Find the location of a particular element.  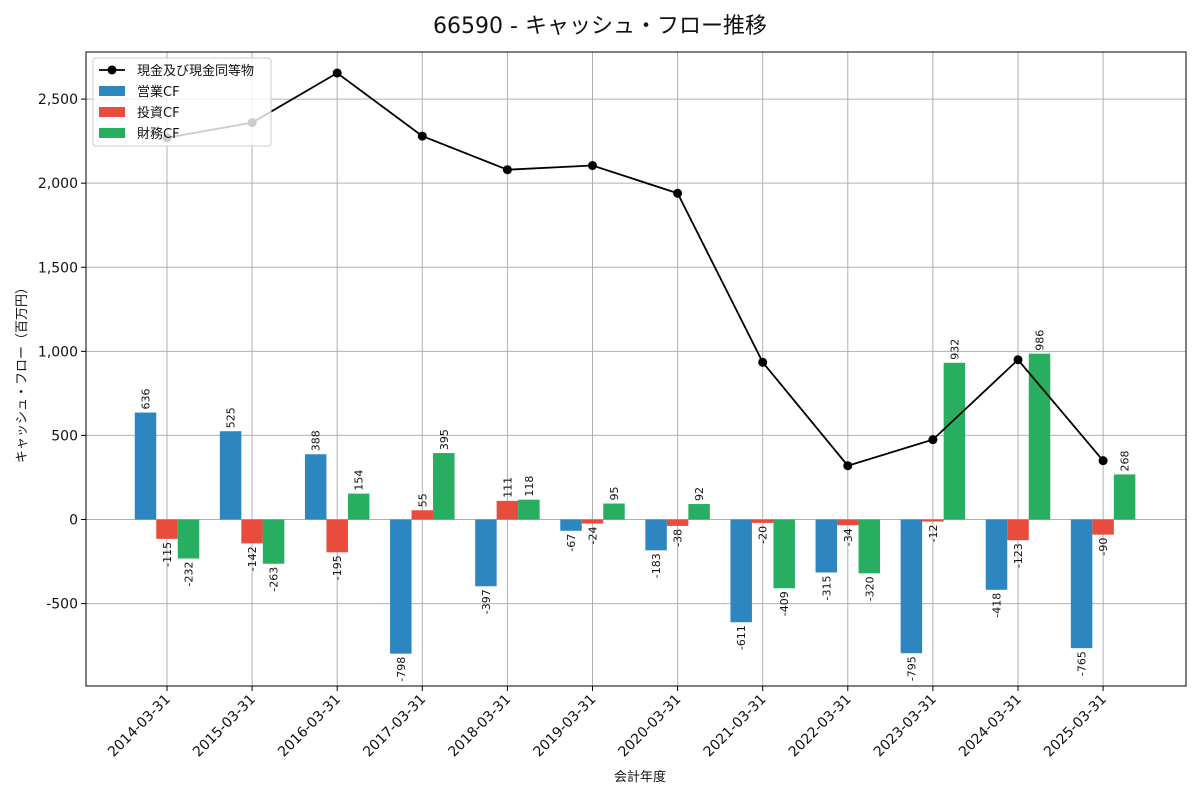

bar-value-label: -611 is located at coordinates (741, 637).